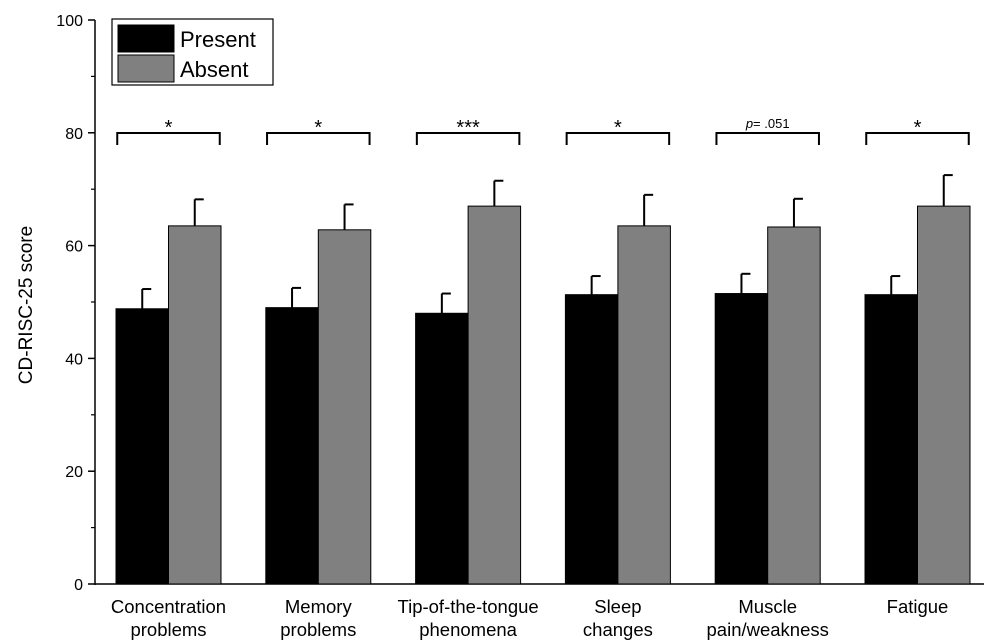 This screenshot has width=984, height=643. I want to click on legend-label-absent: Absent, so click(214, 69).